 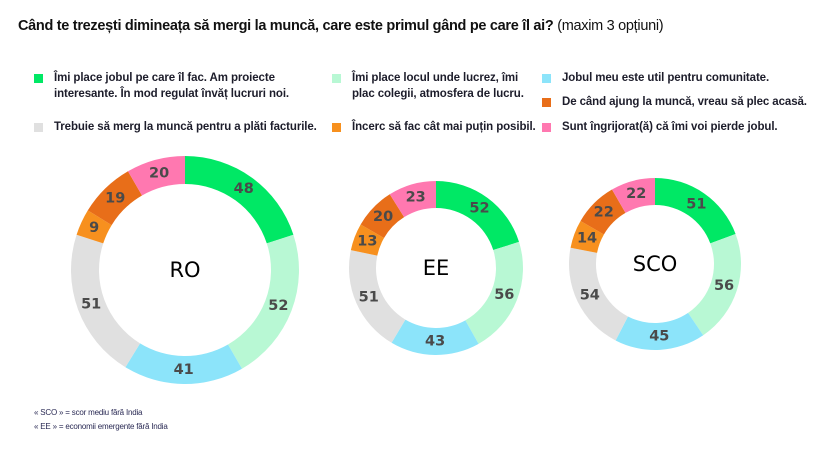 What do you see at coordinates (659, 336) in the screenshot?
I see `segment-value-label: 45` at bounding box center [659, 336].